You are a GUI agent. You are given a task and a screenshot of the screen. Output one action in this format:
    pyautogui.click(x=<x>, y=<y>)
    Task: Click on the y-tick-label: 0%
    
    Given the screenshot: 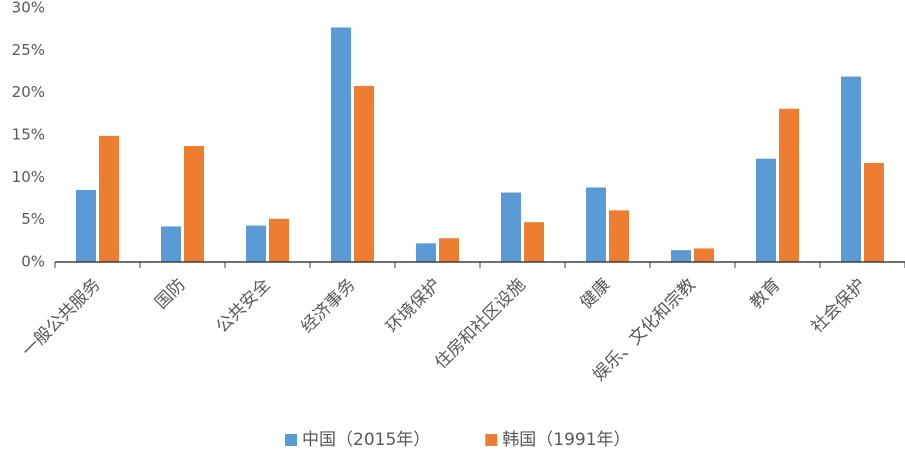 What is the action you would take?
    pyautogui.click(x=33, y=262)
    